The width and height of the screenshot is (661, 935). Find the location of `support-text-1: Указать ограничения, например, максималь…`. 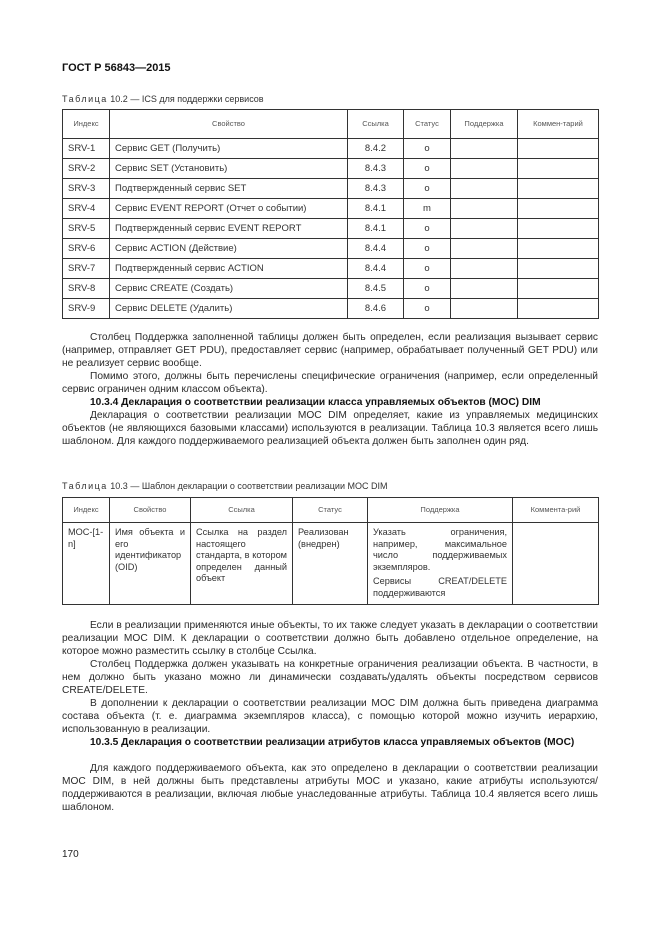

support-text-1: Указать ограничения, например, максималь… is located at coordinates (440, 549).